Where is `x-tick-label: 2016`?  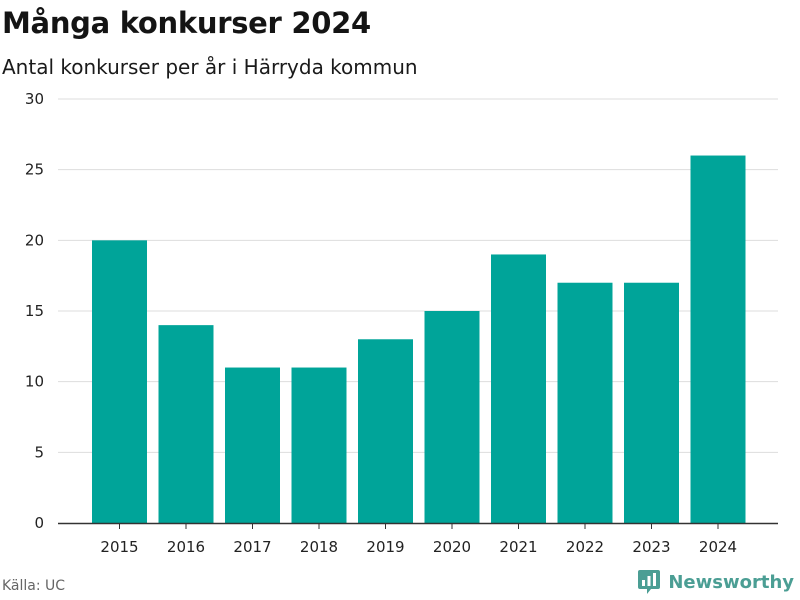
x-tick-label: 2016 is located at coordinates (186, 547).